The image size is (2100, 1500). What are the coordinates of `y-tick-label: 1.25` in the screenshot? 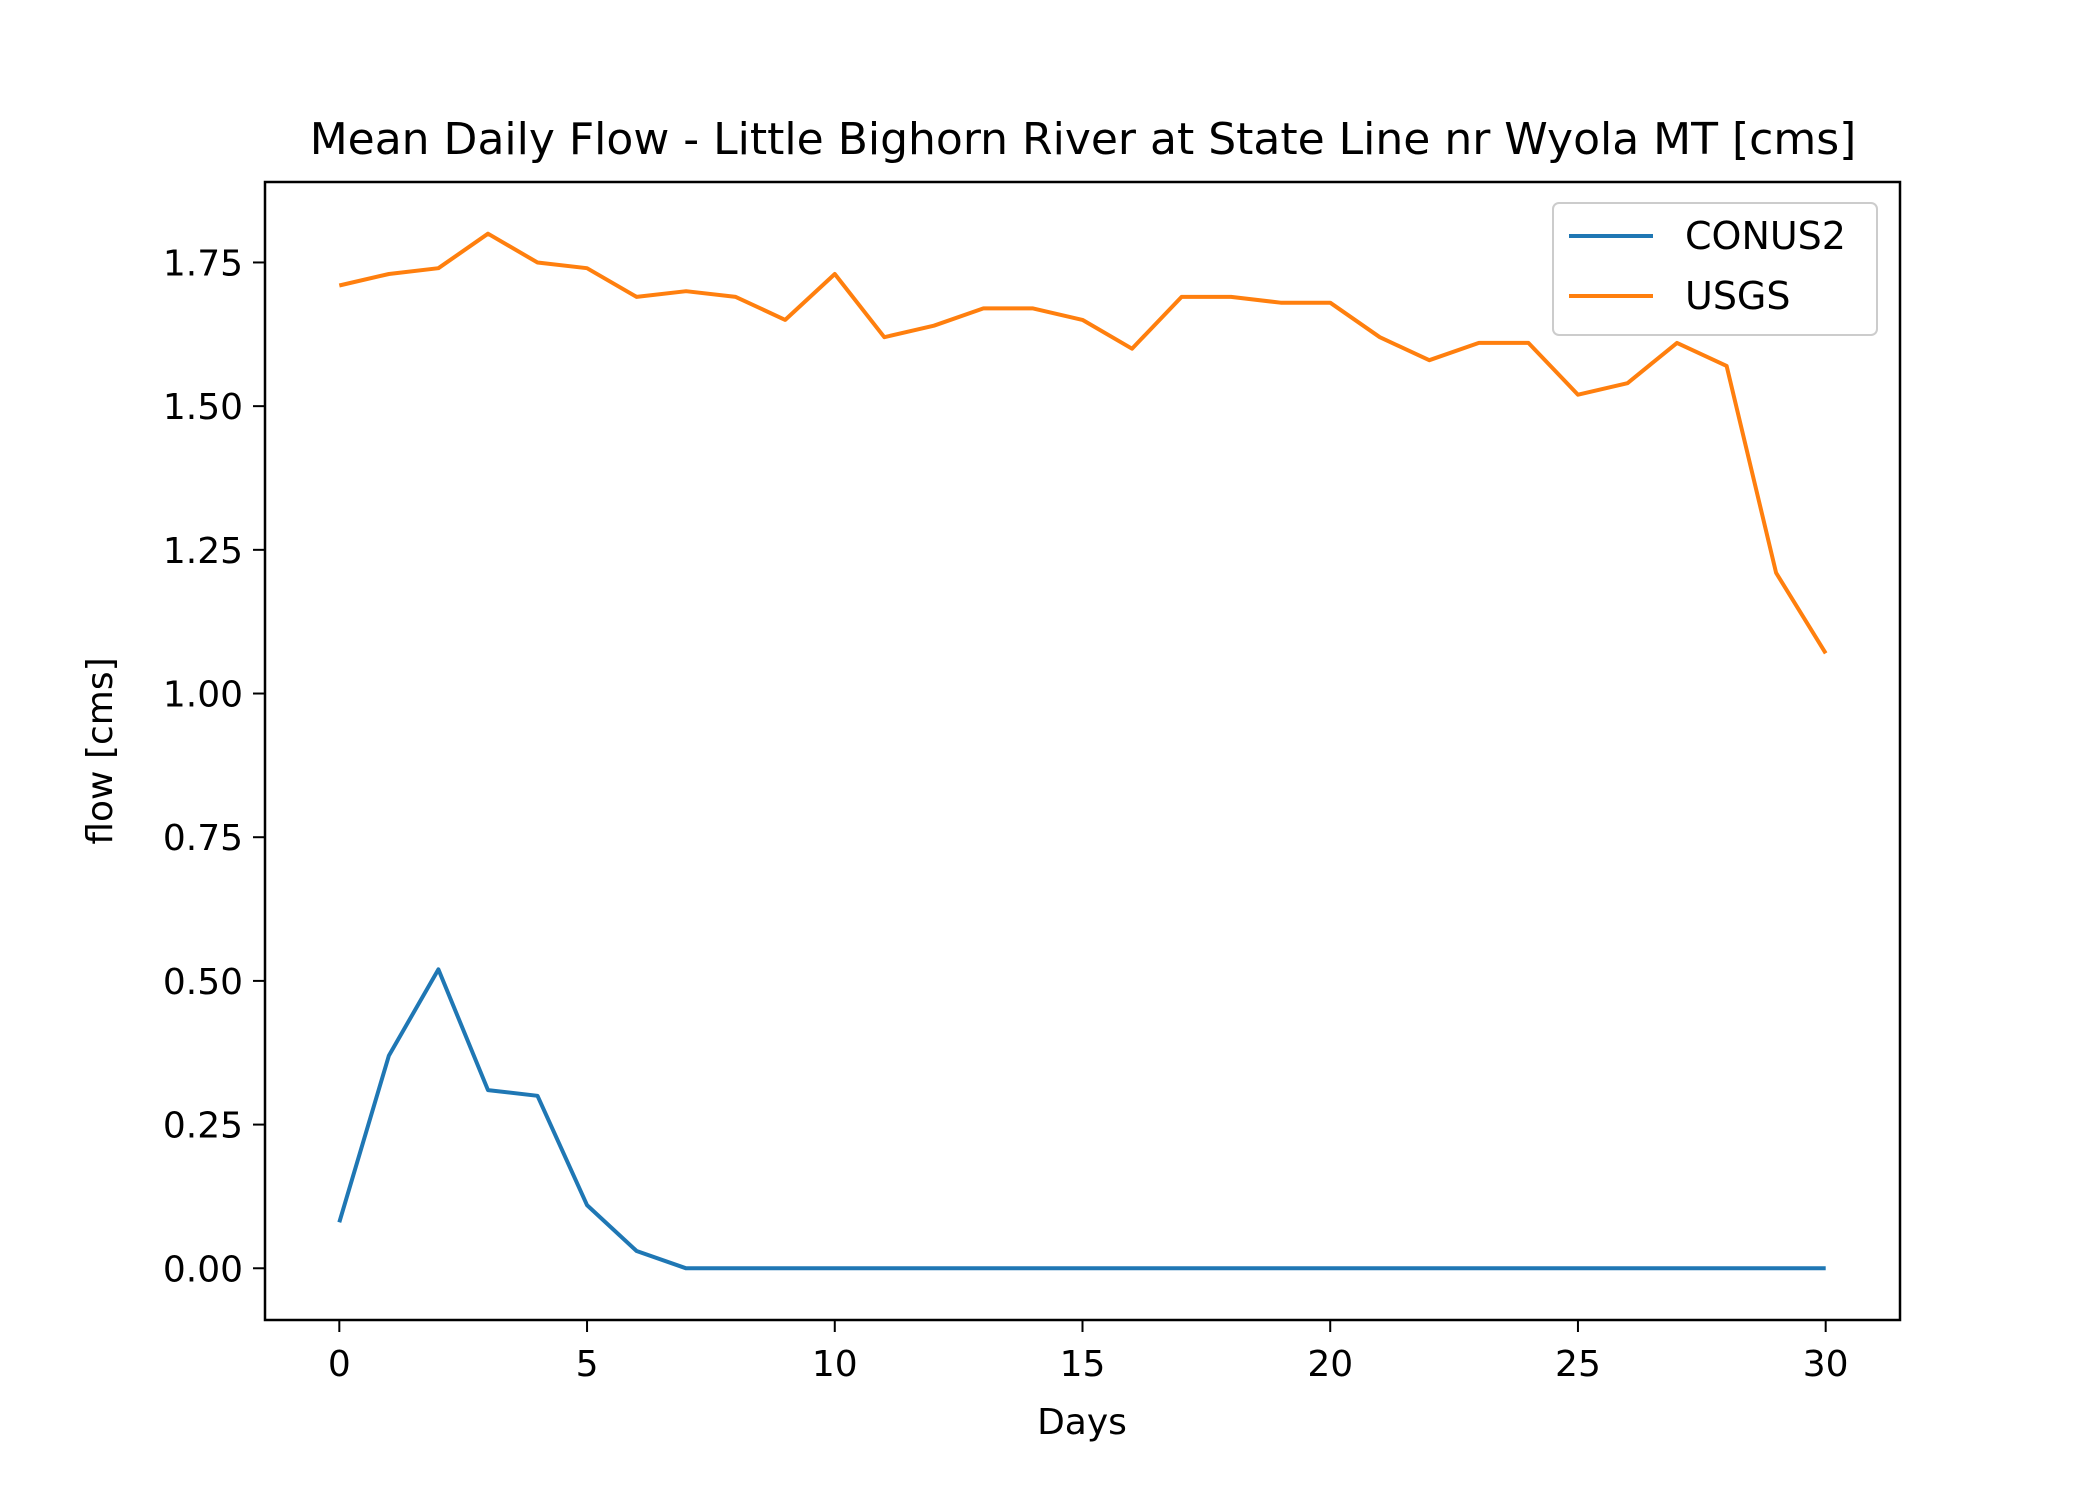 It's located at (203, 551).